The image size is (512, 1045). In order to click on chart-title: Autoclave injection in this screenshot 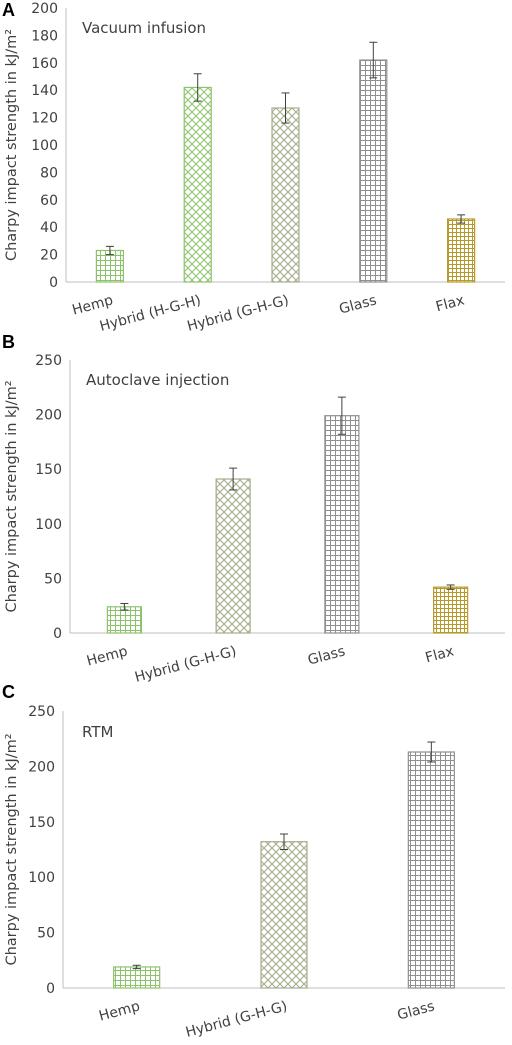, I will do `click(157, 380)`.